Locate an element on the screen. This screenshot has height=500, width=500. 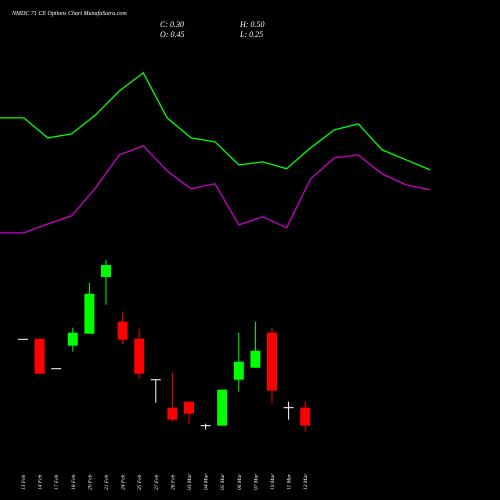
x-tick-label: 14 Feb is located at coordinates (40, 482).